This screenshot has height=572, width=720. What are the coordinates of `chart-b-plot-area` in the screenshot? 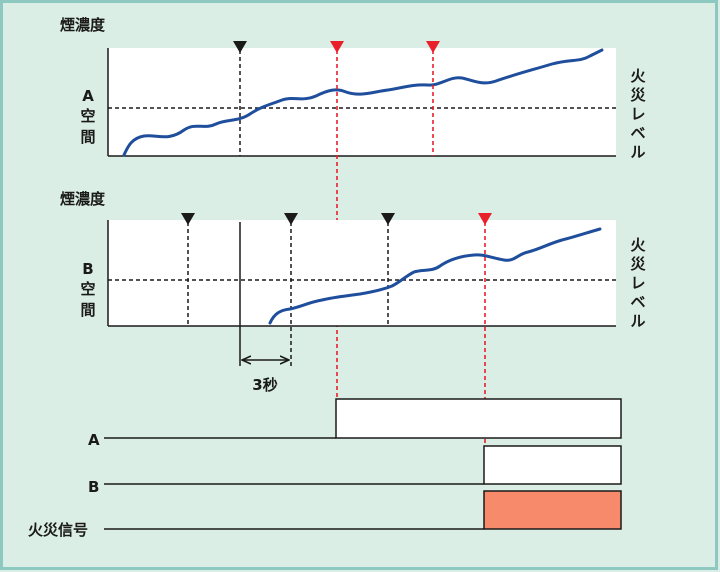 It's located at (362, 273).